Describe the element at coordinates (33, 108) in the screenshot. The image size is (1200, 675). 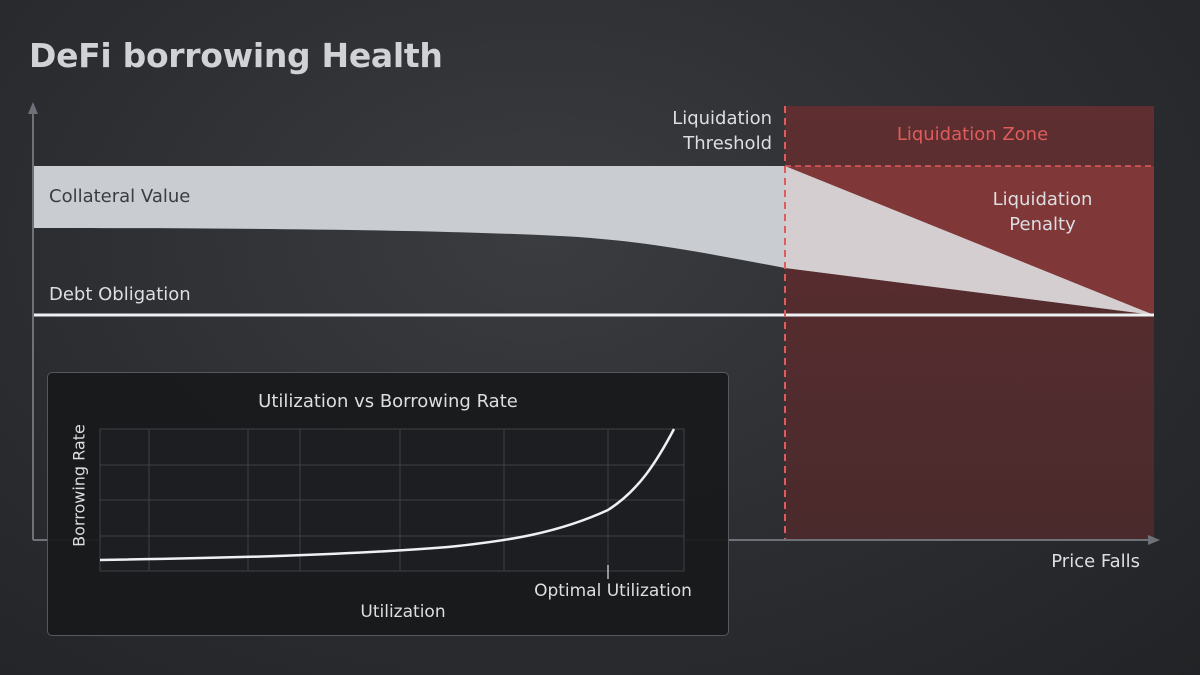
I see `y-axis-arrow` at that location.